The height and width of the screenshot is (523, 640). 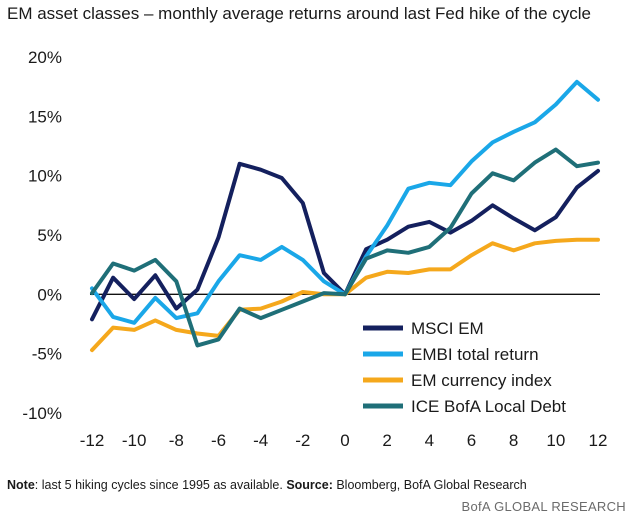 I want to click on note-label: Note, so click(x=21, y=485).